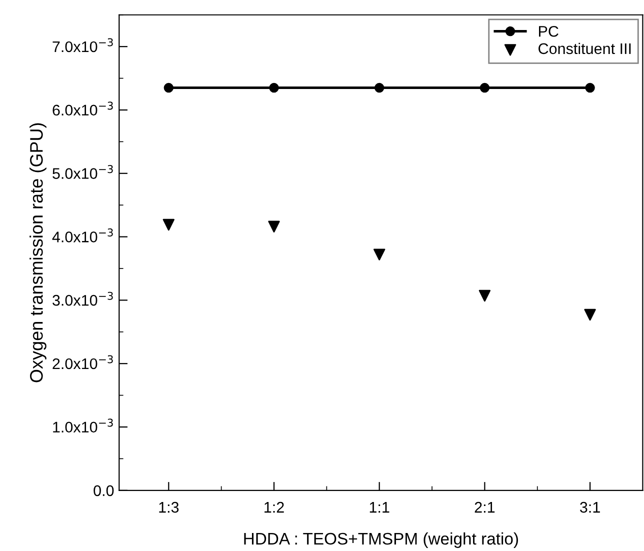  What do you see at coordinates (381, 540) in the screenshot?
I see `x-axis-title: HDDA : TEOS+TMSPM (weight ratio)` at bounding box center [381, 540].